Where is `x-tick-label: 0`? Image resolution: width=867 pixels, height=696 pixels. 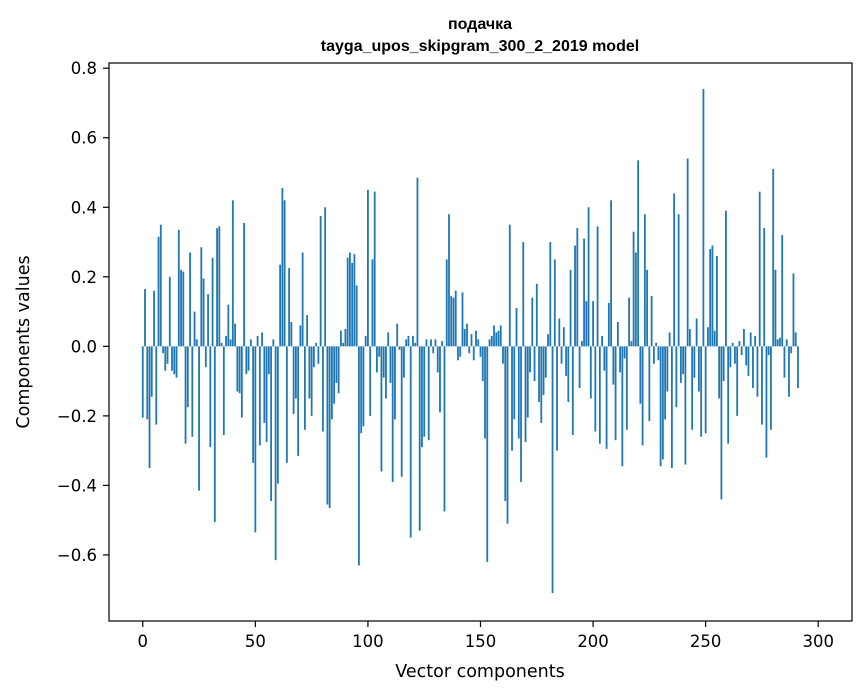 x-tick-label: 0 is located at coordinates (143, 641).